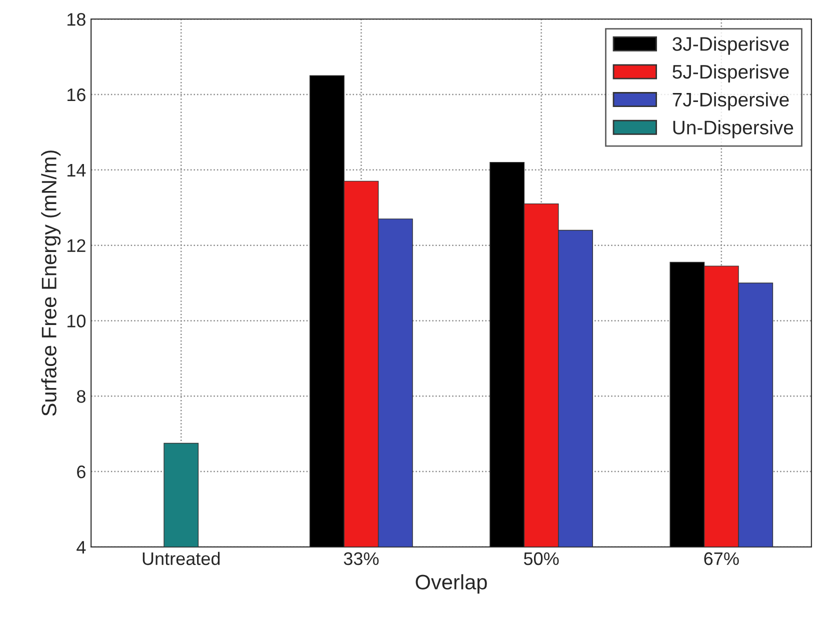 The width and height of the screenshot is (828, 636). I want to click on y-tick-label: 10, so click(77, 321).